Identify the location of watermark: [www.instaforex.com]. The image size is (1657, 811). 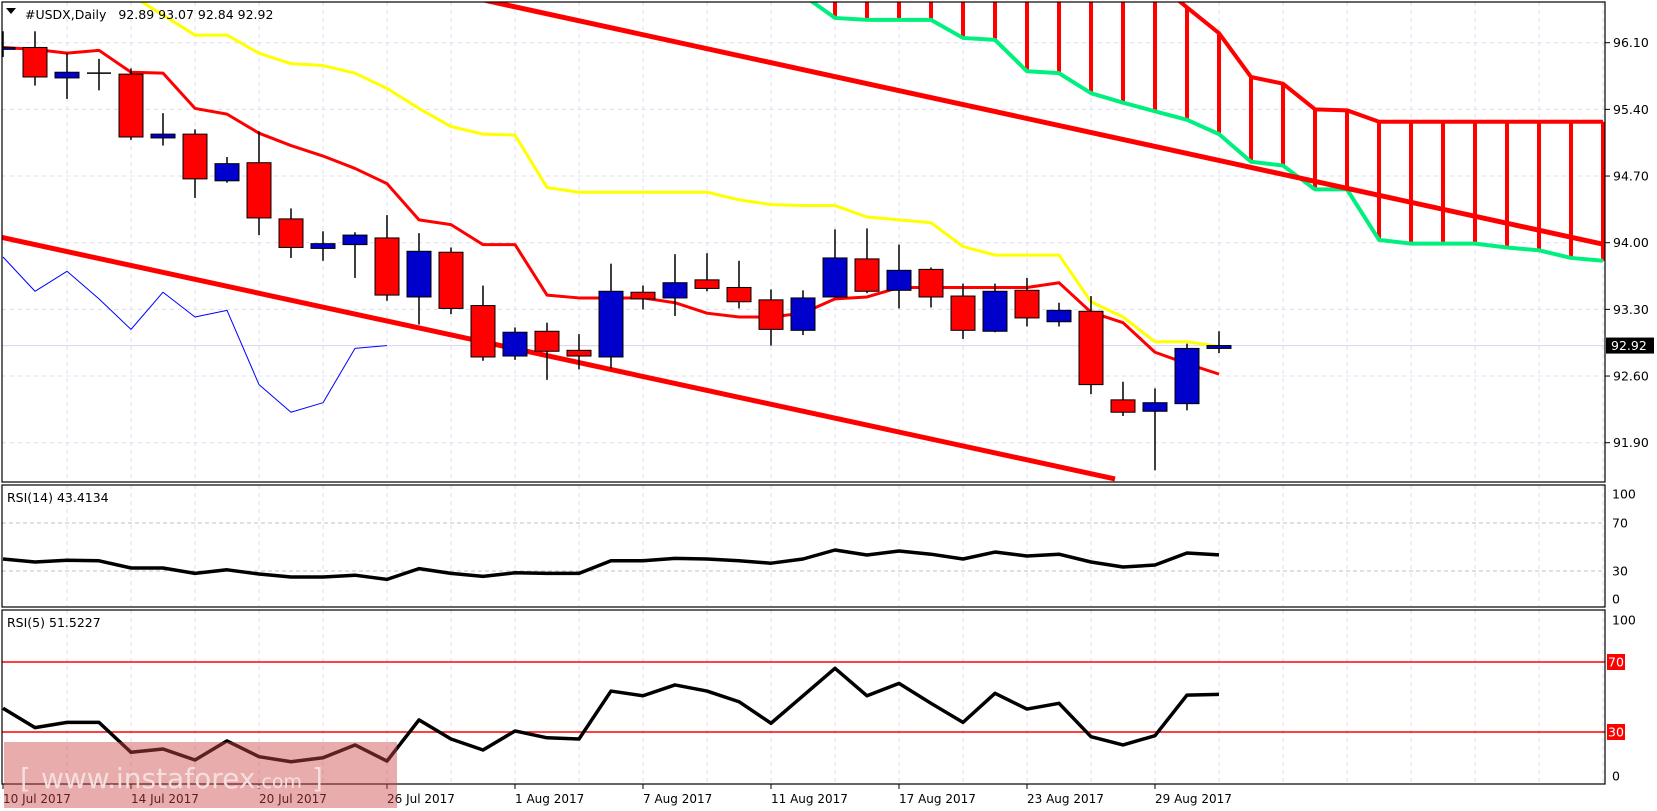
(200, 775).